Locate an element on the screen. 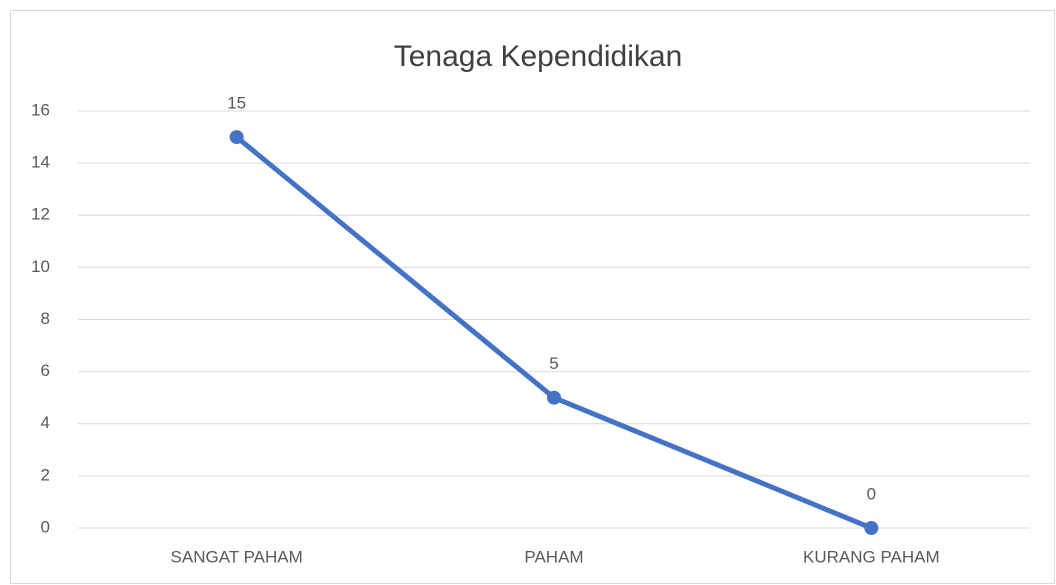 The height and width of the screenshot is (585, 1056). y-tick-label: 2 is located at coordinates (45, 474).